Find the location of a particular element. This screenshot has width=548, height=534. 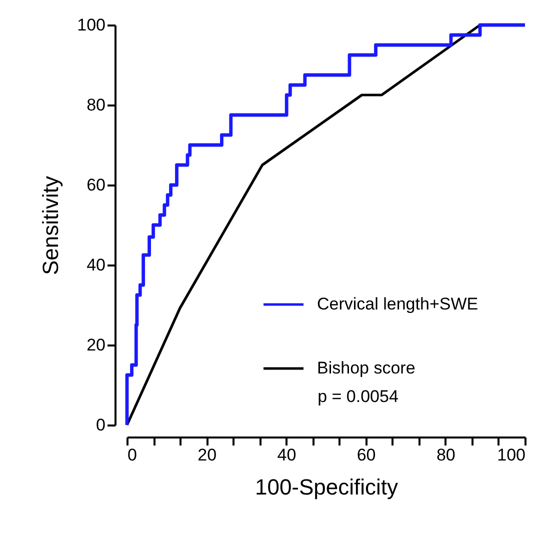

annotation: p = 0.0054 is located at coordinates (358, 396).